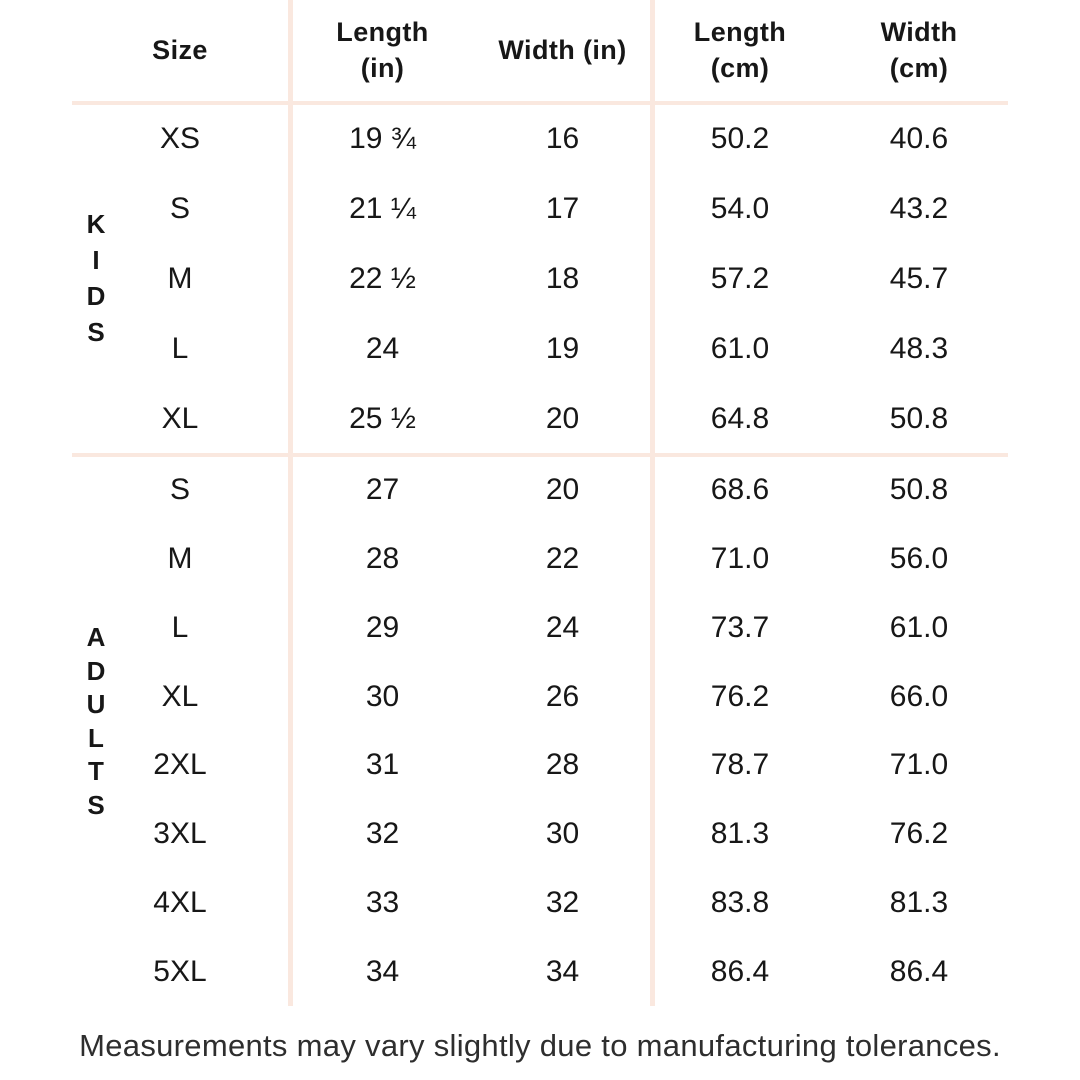 The image size is (1080, 1080). What do you see at coordinates (540, 455) in the screenshot?
I see `kids-adults-divider-line` at bounding box center [540, 455].